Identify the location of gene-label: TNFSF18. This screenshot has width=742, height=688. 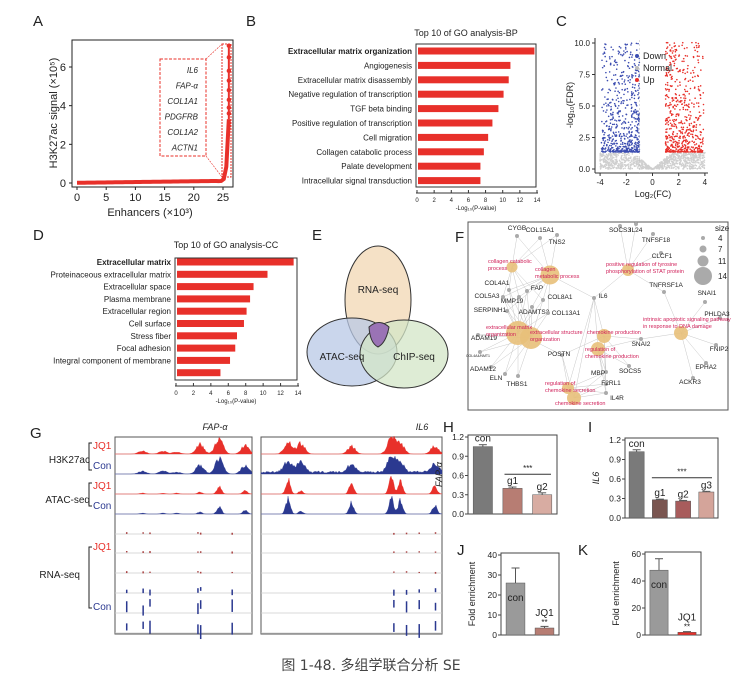
(656, 240).